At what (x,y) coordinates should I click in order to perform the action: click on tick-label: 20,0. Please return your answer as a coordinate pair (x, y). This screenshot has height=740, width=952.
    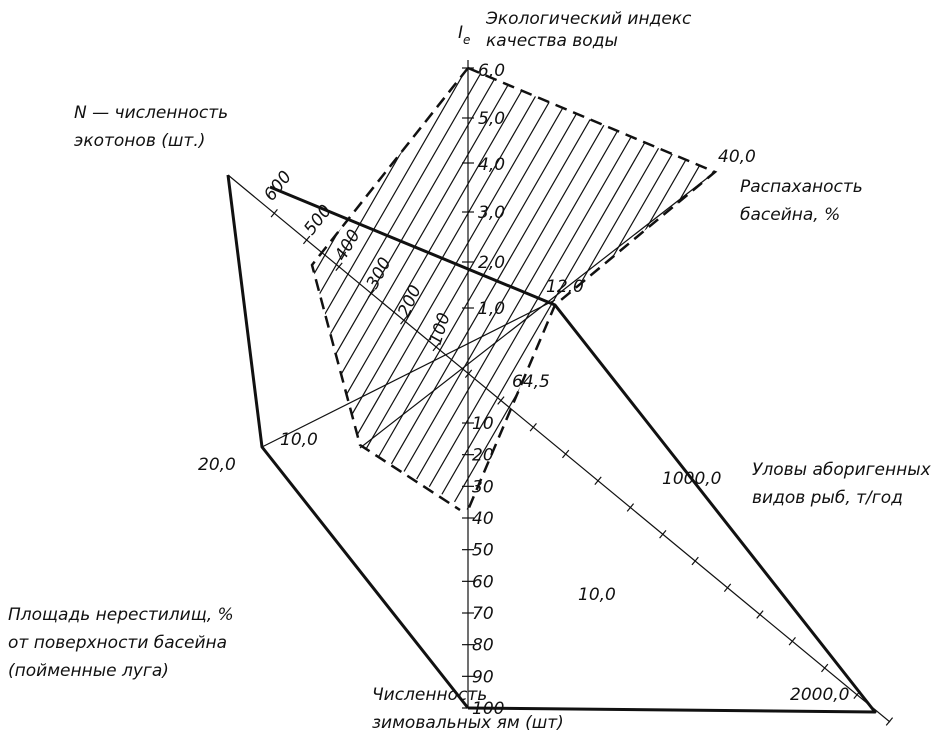
    Looking at the image, I should click on (217, 465).